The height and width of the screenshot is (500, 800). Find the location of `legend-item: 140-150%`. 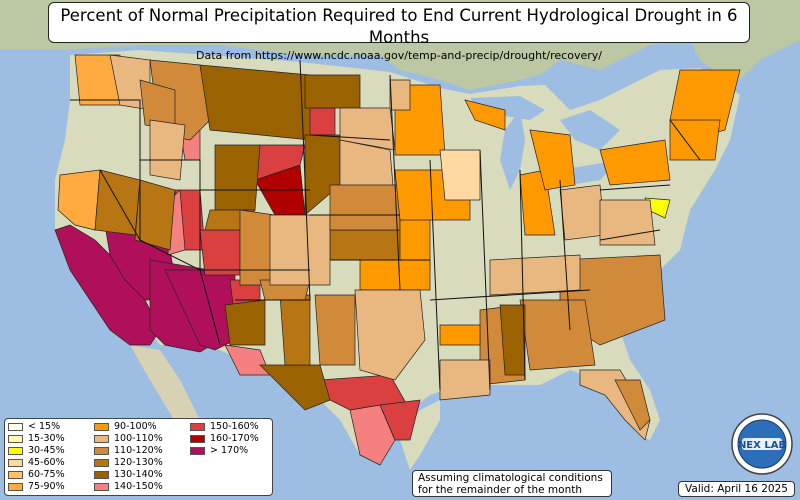

legend-item: 140-150% is located at coordinates (142, 487).